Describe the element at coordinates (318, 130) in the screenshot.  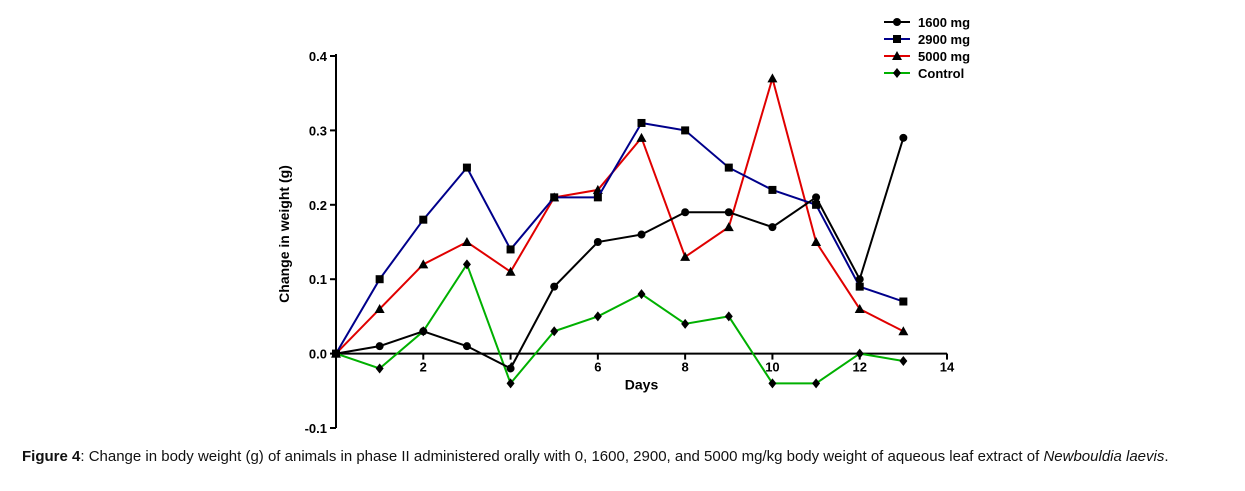
I see `y-tick-label: 0.3` at that location.